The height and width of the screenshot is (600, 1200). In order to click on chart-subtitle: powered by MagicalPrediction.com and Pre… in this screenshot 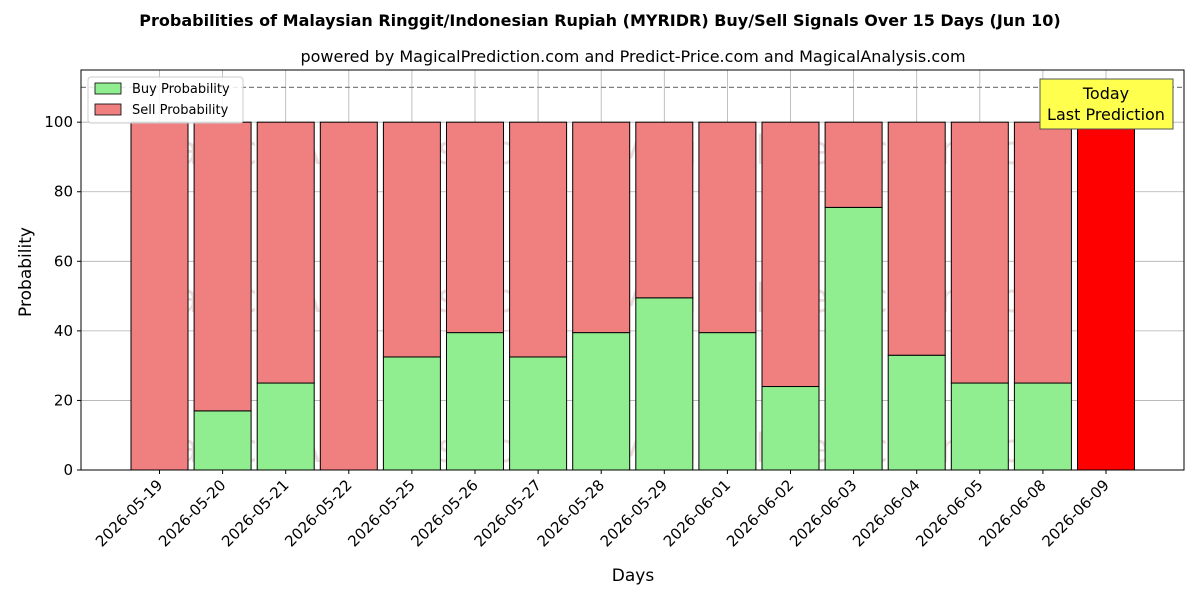, I will do `click(632, 56)`.